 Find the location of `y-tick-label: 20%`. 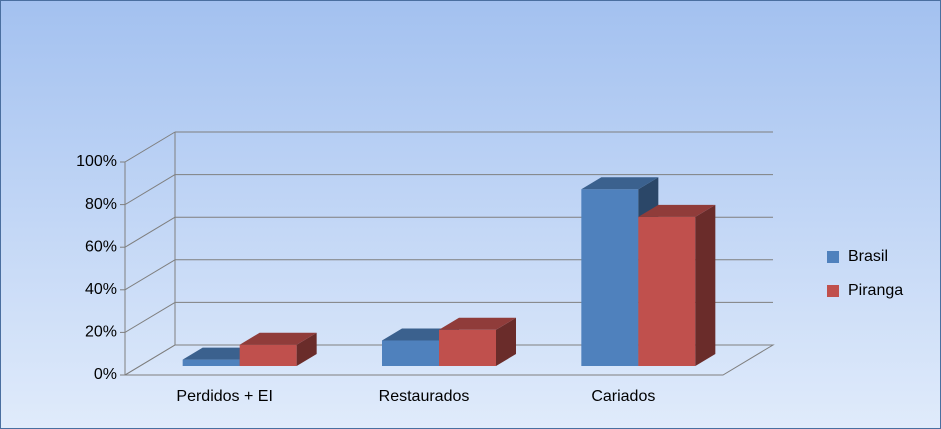

y-tick-label: 20% is located at coordinates (101, 332).